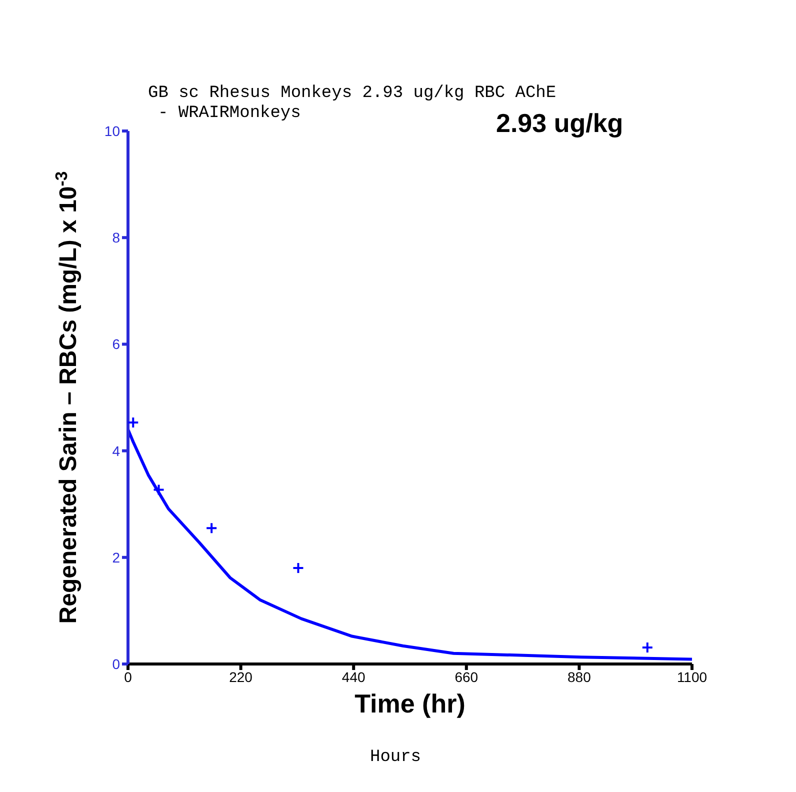 The height and width of the screenshot is (792, 796). Describe the element at coordinates (410, 703) in the screenshot. I see `x-axis-title: Time (hr)` at that location.